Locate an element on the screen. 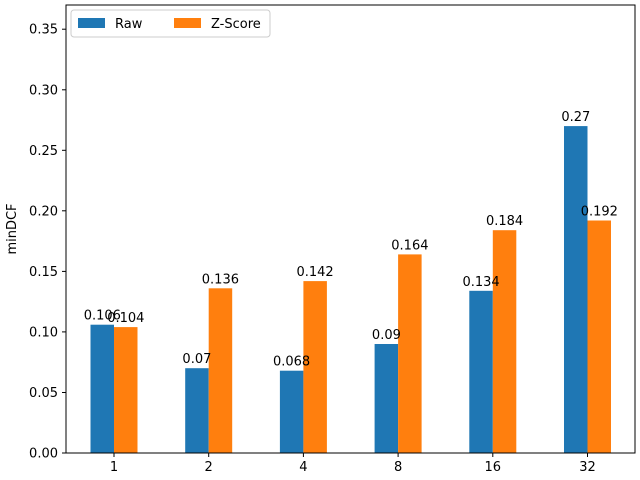 The image size is (640, 480). x-tick-label: 1 is located at coordinates (114, 467).